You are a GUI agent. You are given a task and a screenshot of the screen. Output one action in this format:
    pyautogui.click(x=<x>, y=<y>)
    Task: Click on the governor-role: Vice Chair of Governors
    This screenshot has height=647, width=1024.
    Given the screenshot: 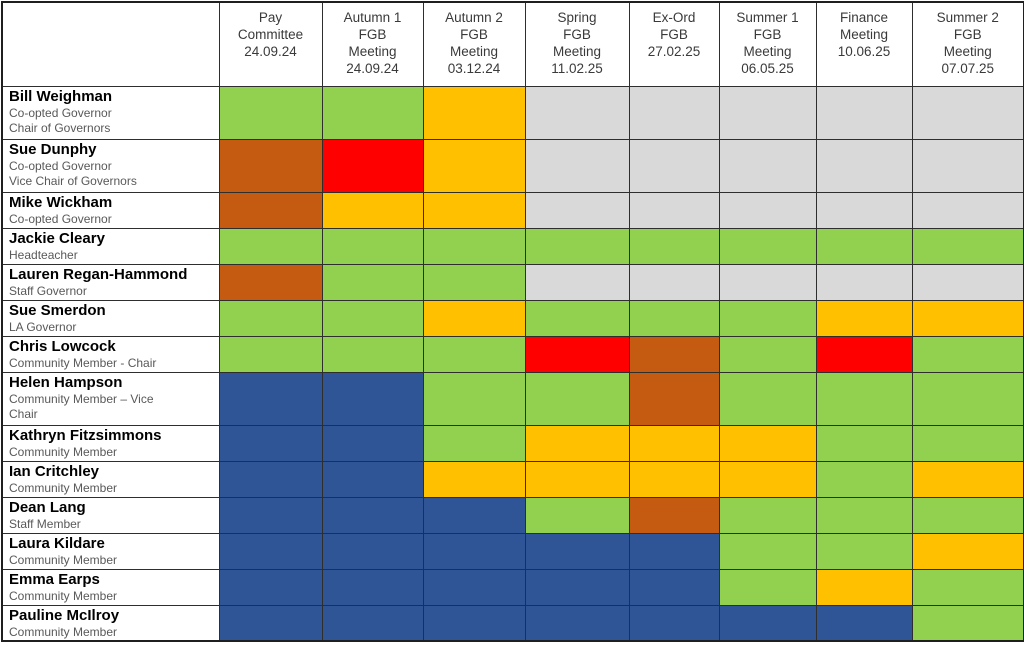 What is the action you would take?
    pyautogui.click(x=73, y=180)
    